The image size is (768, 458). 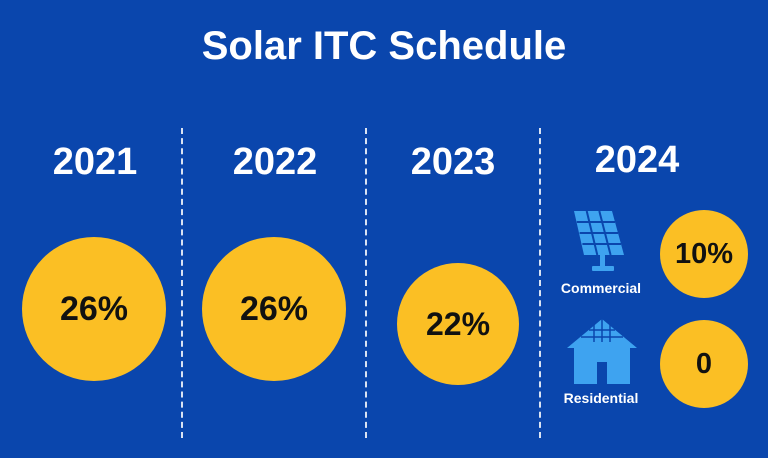 I want to click on residential-rate-circle: 0, so click(x=704, y=364).